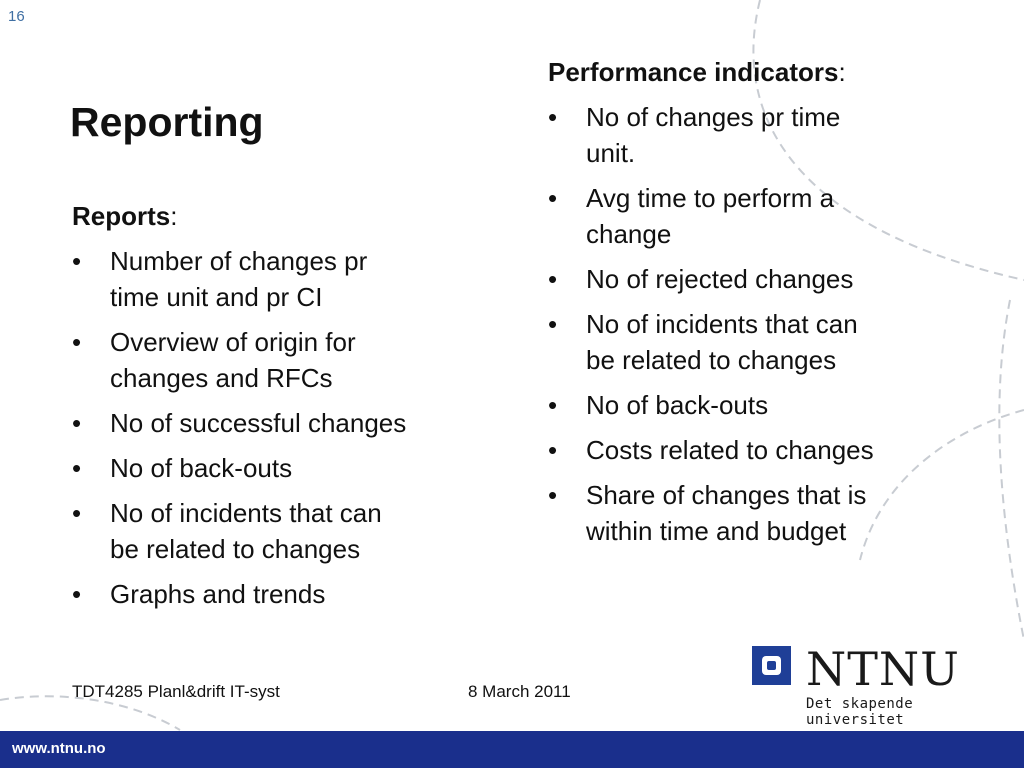 This screenshot has height=768, width=1024. I want to click on ntnu-logo-icon, so click(771, 665).